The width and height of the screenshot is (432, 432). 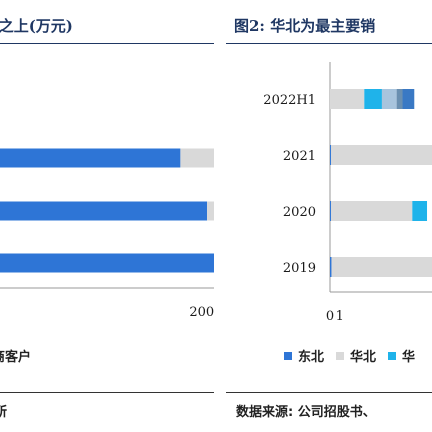 I want to click on right-x-tick-label: 1, so click(x=340, y=316).